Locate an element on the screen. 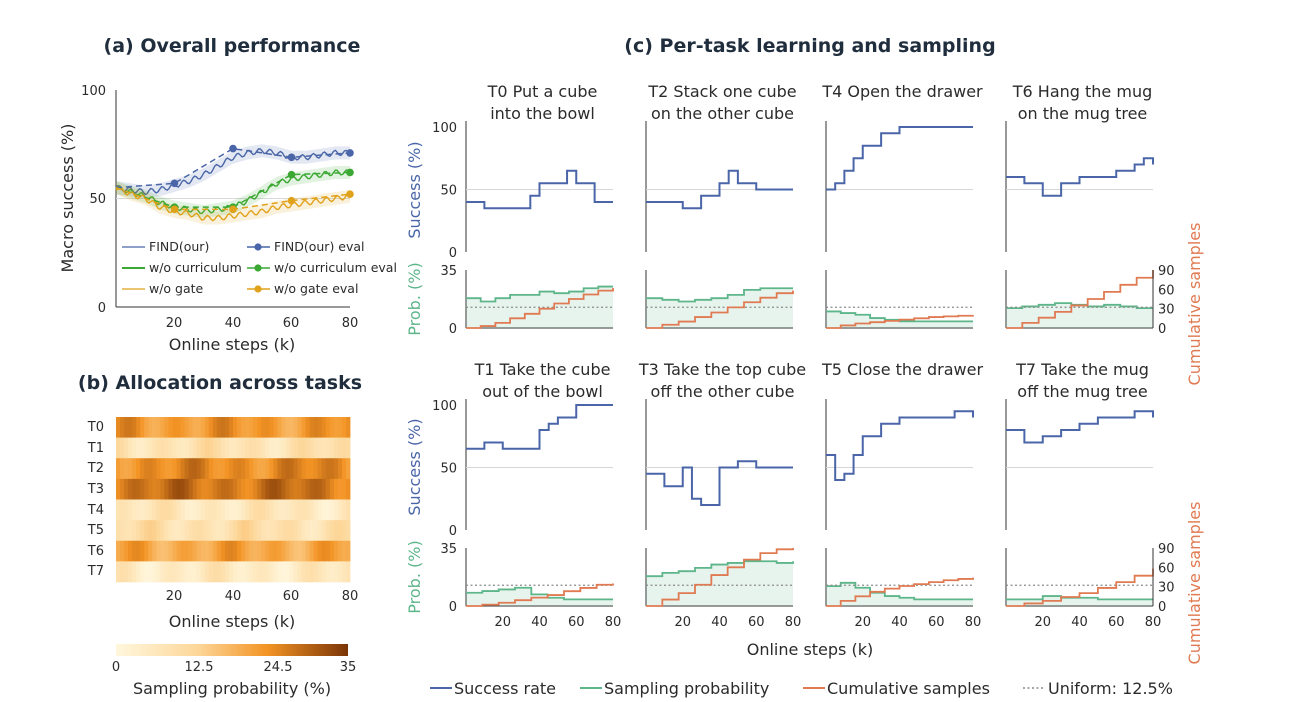 Image resolution: width=1292 pixels, height=702 pixels. a-ylabel: Macro success (%) is located at coordinates (67, 198).